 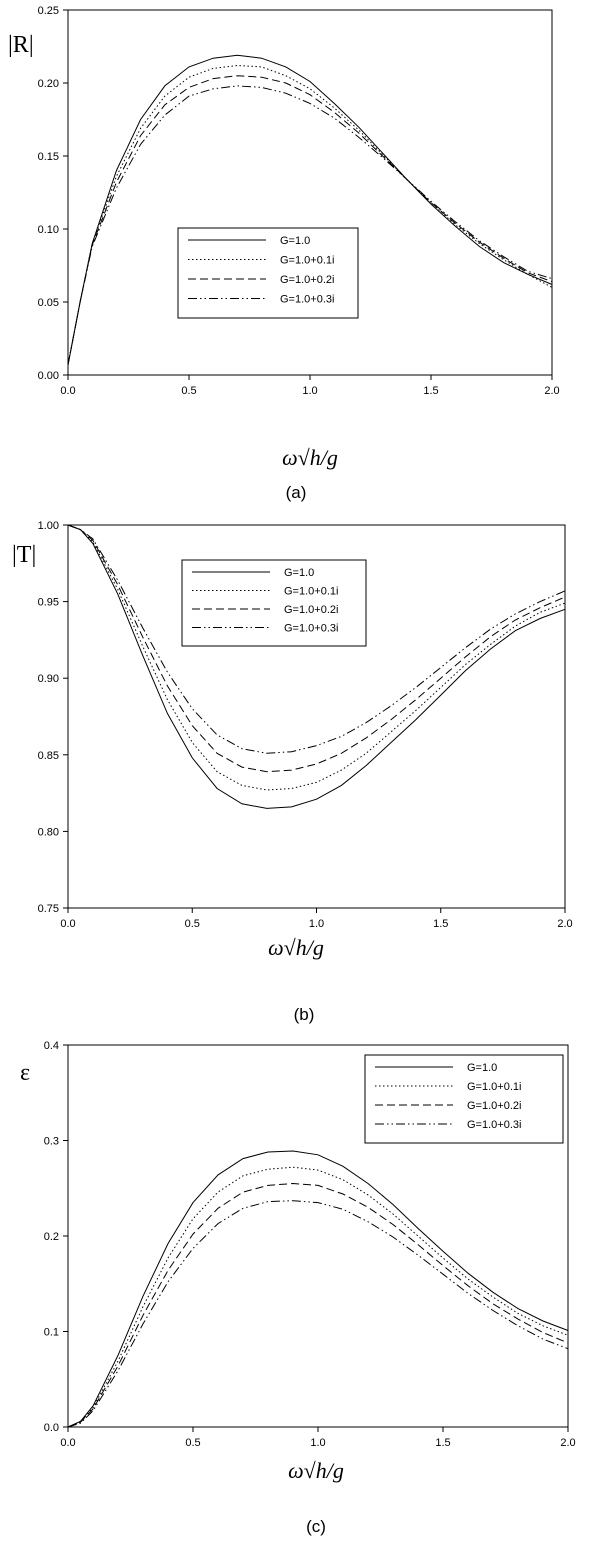 I want to click on y-tick-label: 0.0, so click(x=51, y=1428).